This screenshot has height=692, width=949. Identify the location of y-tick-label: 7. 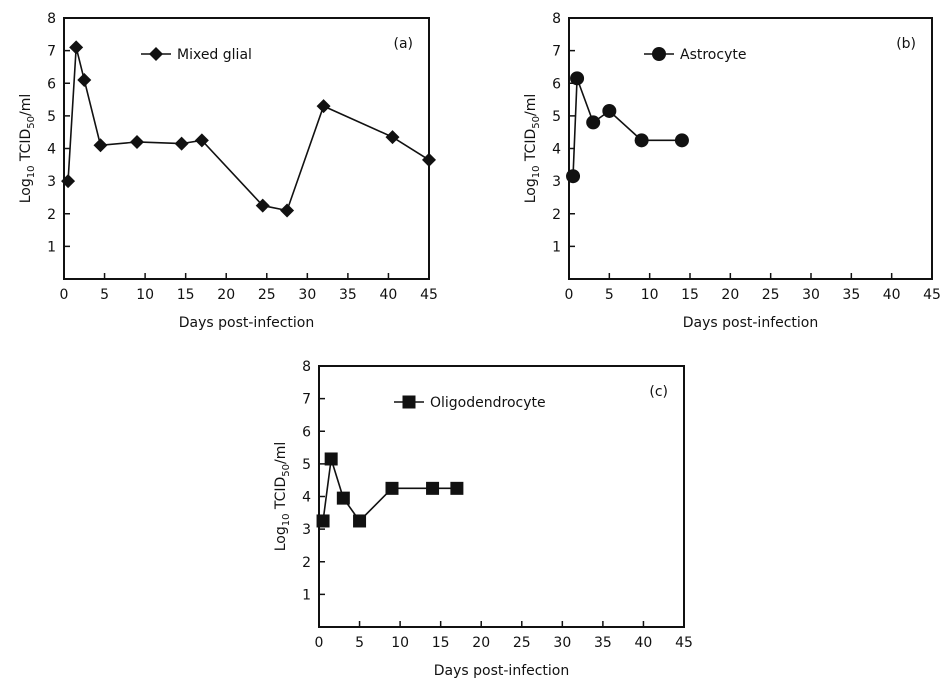
(306, 400).